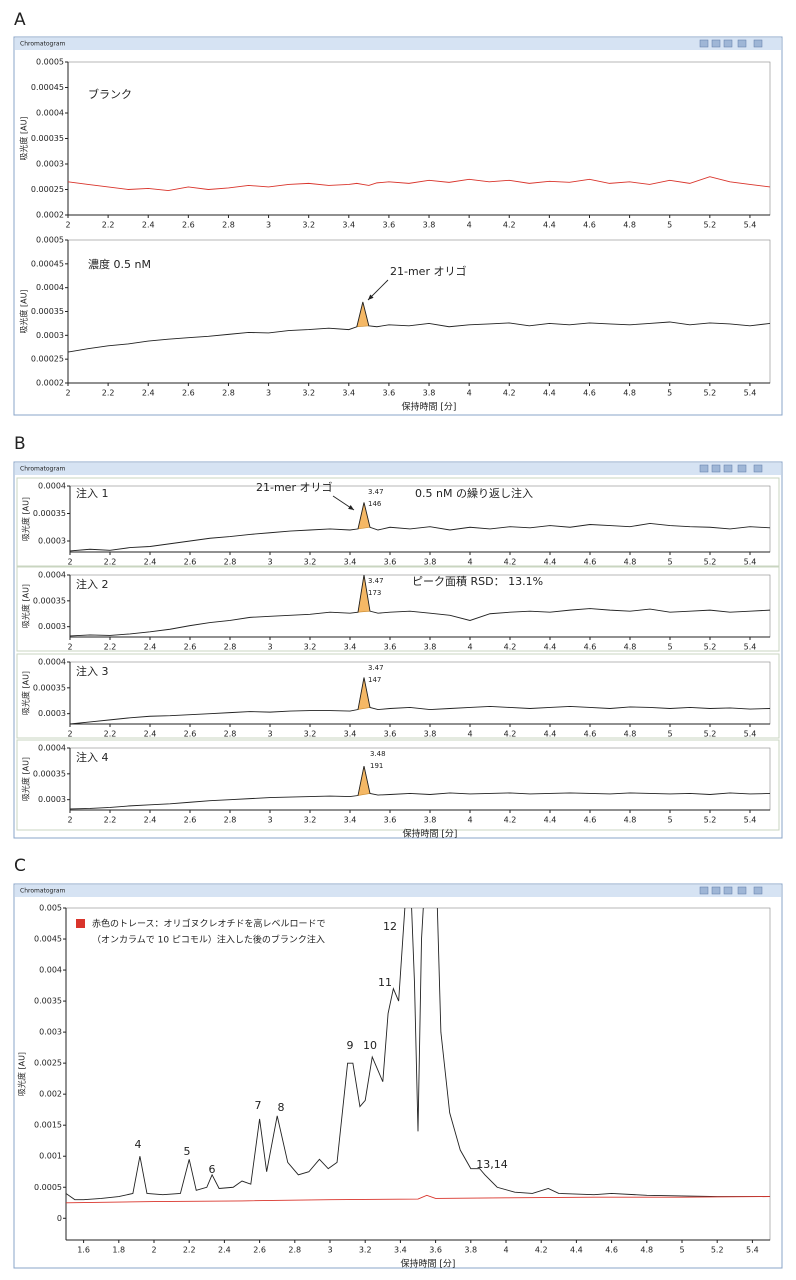  What do you see at coordinates (390, 926) in the screenshot?
I see `peak-number: 12` at bounding box center [390, 926].